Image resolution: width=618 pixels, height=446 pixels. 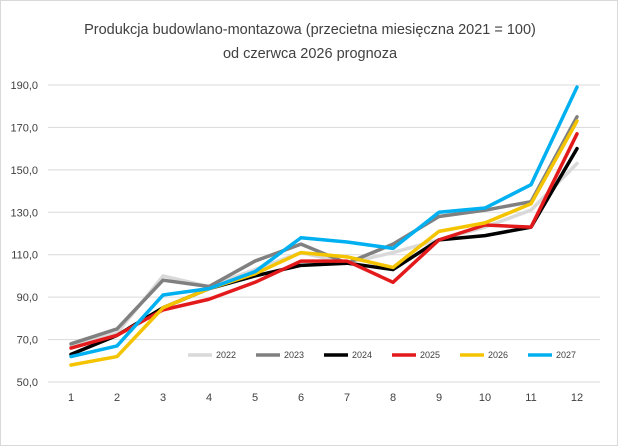 I want to click on x-tick-label: 1, so click(x=71, y=398).